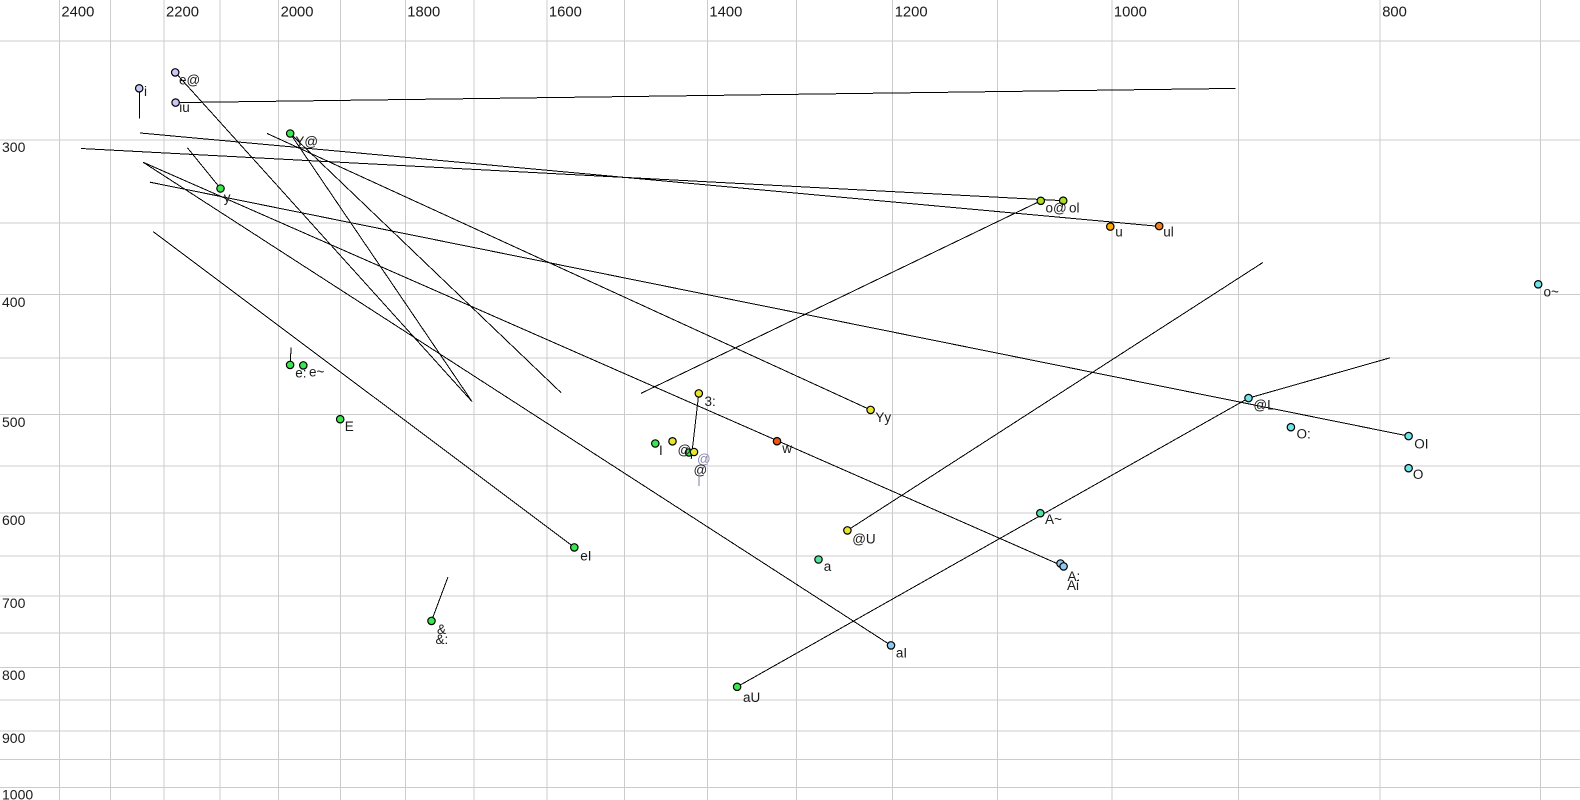 The height and width of the screenshot is (800, 1580). I want to click on svg-text: A~, so click(1053, 519).